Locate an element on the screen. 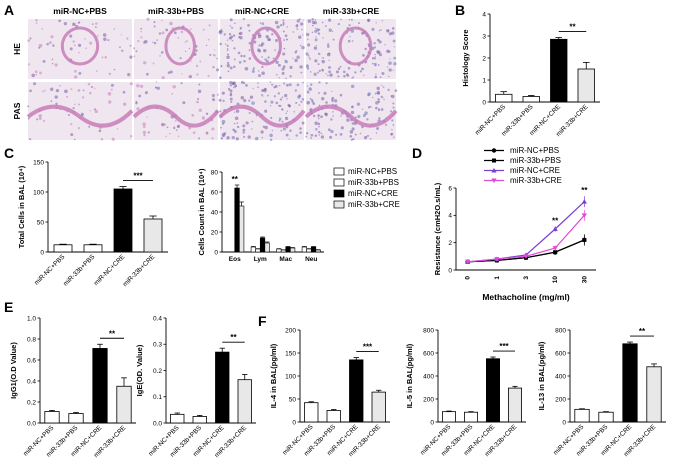 This screenshot has height=474, width=675. y-axis-label: IL-5 in BAL(pg/ml) is located at coordinates (409, 375).